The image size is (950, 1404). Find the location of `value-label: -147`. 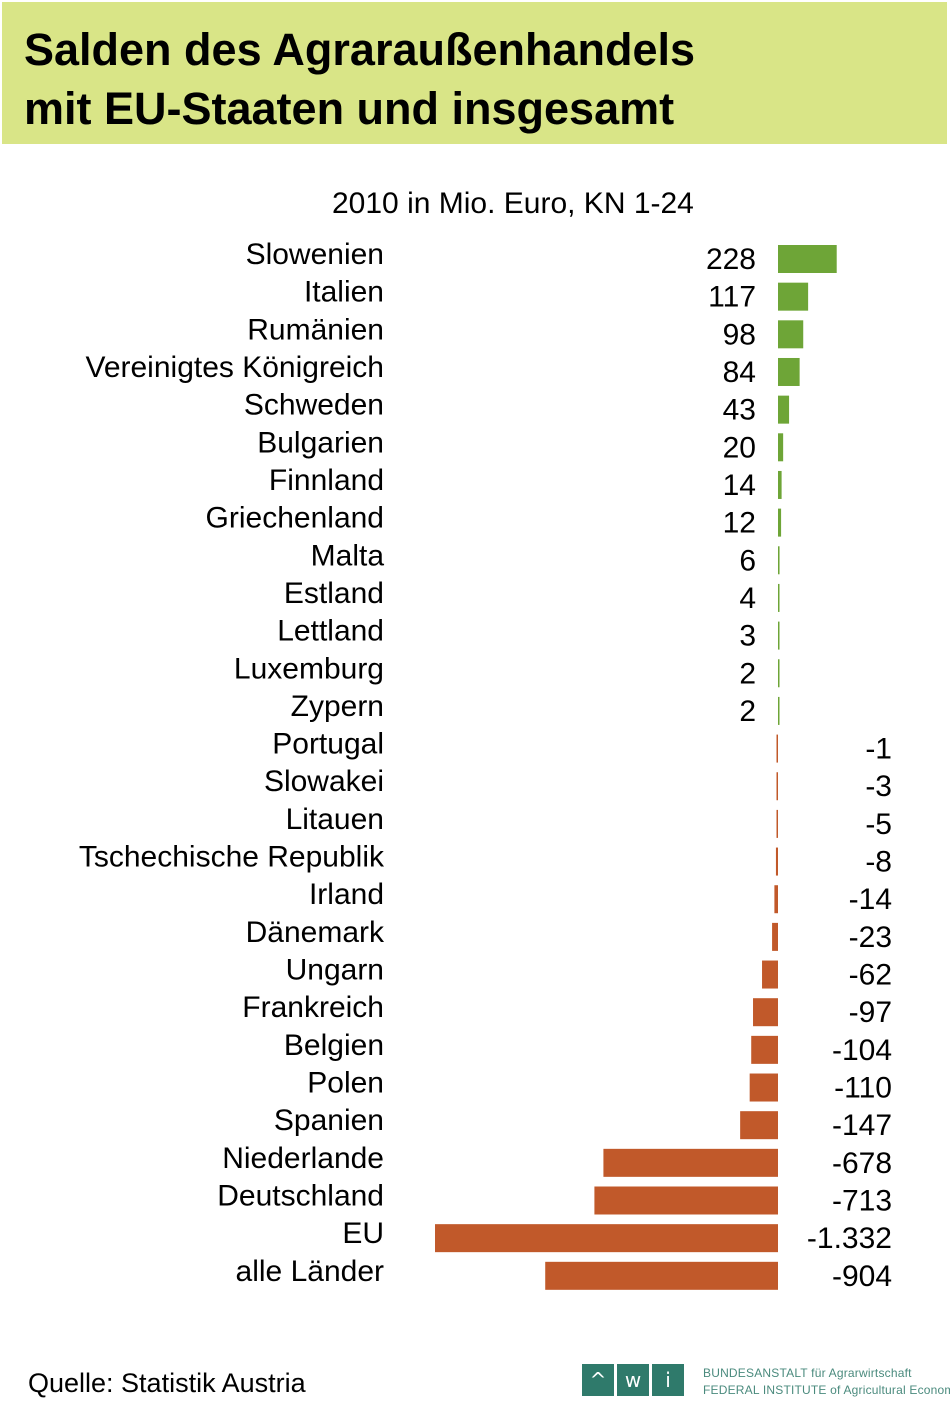

value-label: -147 is located at coordinates (862, 1125).